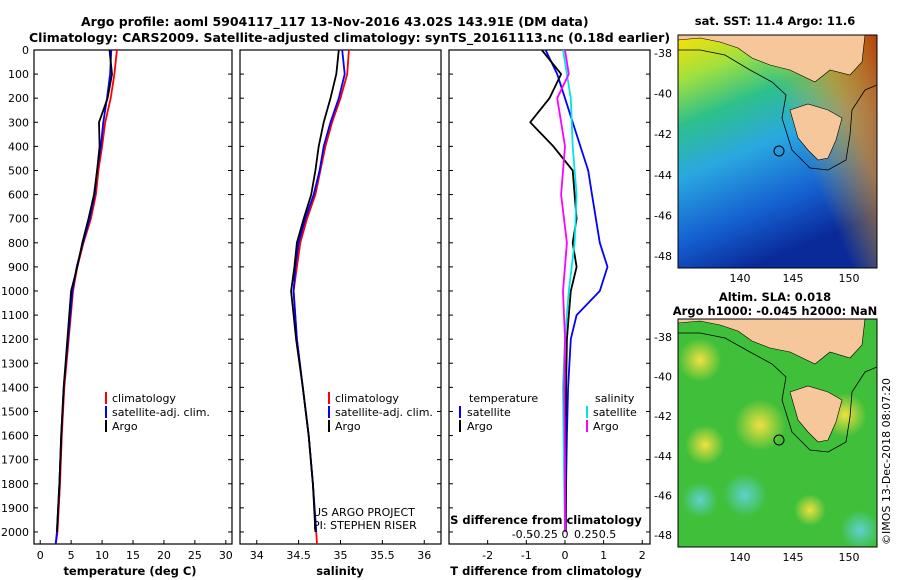 Image resolution: width=900 pixels, height=580 pixels. I want to click on s-diff-tick-label: -0.5, so click(522, 534).